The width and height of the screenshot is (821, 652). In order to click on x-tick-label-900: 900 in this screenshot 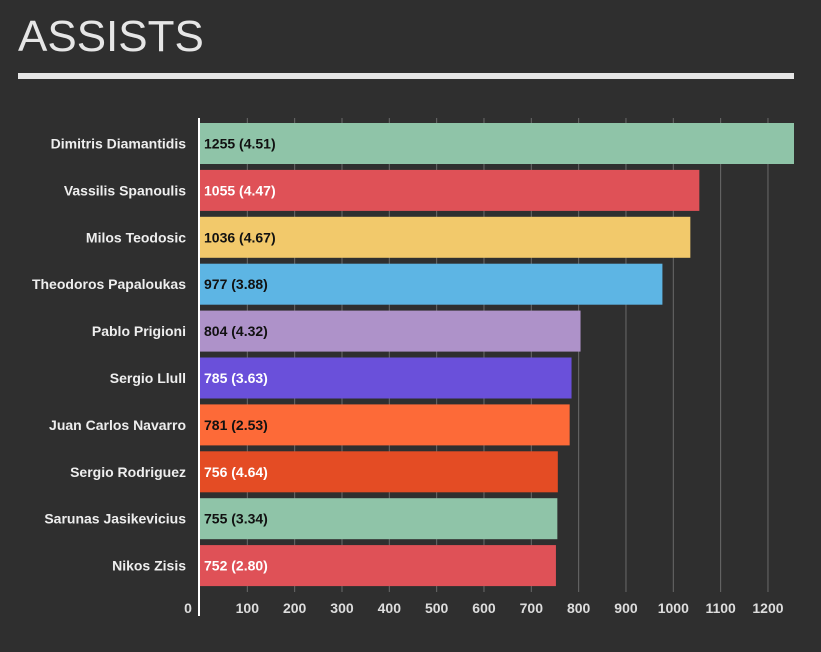, I will do `click(626, 608)`.